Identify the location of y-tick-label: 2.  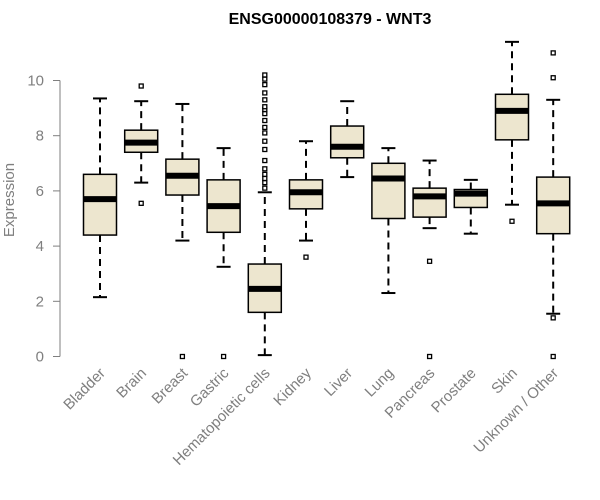
(40, 301).